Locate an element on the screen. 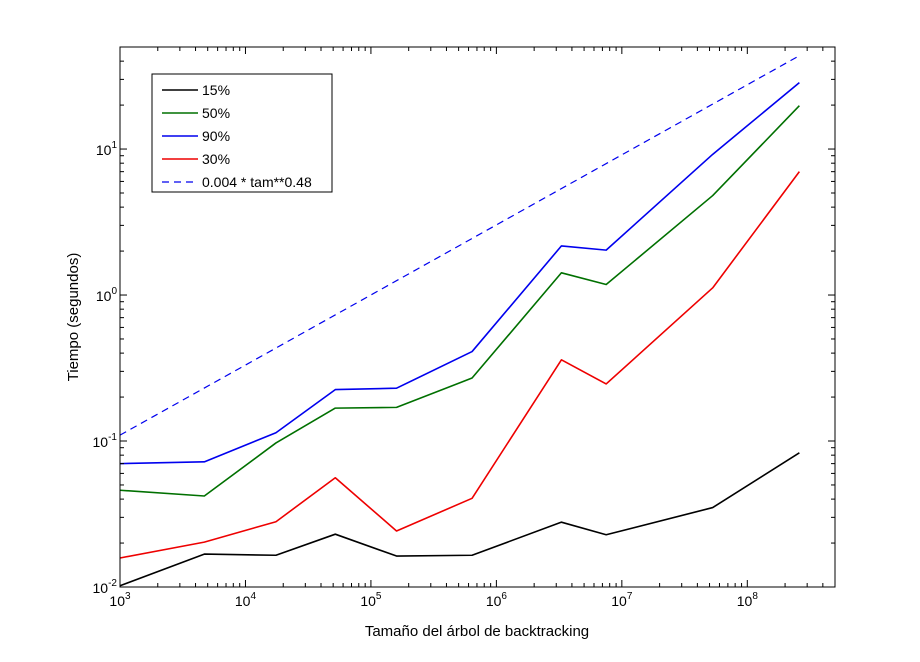 This screenshot has height=662, width=920. x-tick-label: 10⁴ is located at coordinates (246, 600).